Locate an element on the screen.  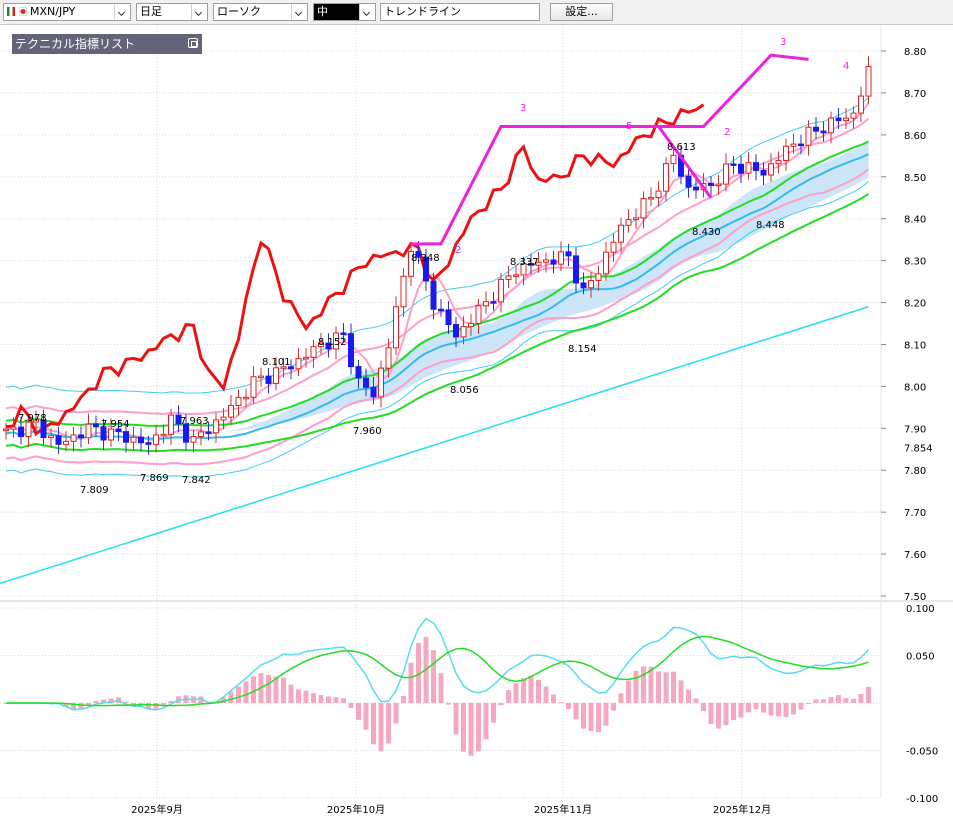
line-style-label: 中 is located at coordinates (322, 11).